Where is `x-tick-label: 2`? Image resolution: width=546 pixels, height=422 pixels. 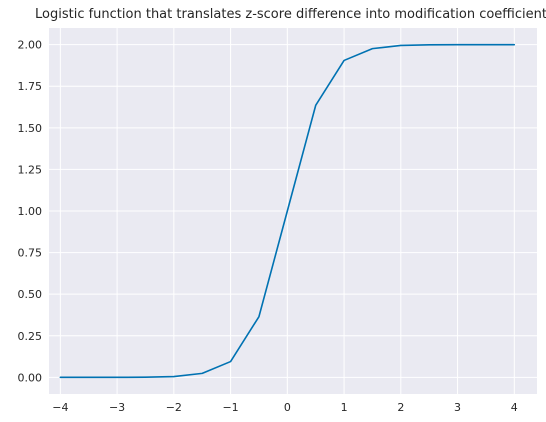
x-tick-label: 2 is located at coordinates (400, 407).